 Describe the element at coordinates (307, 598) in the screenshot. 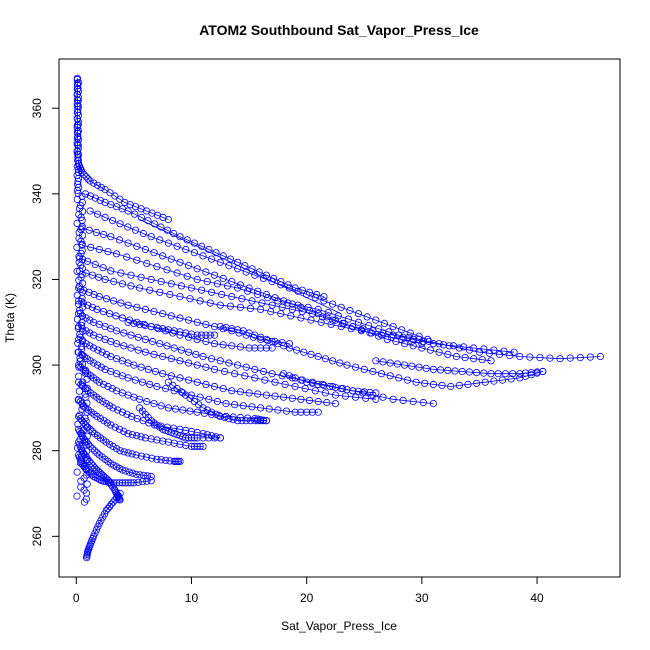

I see `x-tick-label: 20` at that location.